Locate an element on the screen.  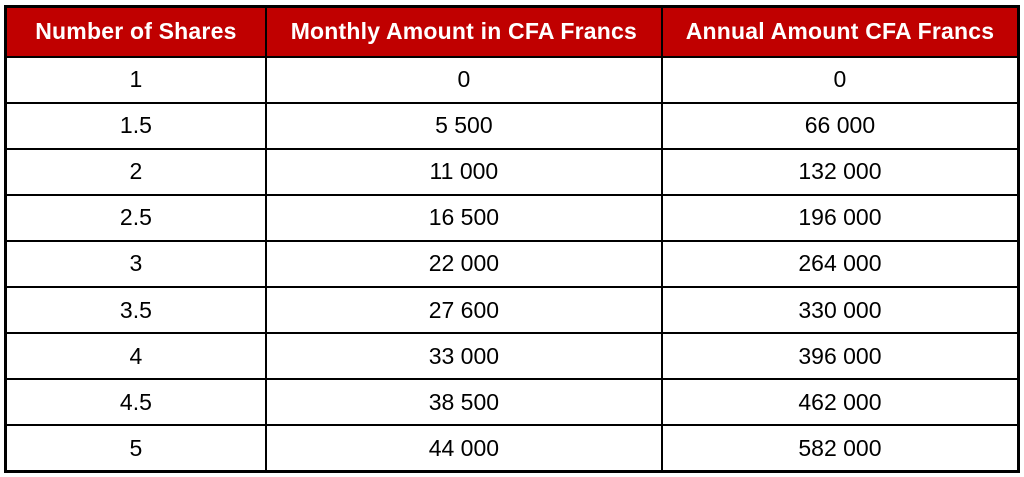
table-row: 4.5 38 500 462 000 is located at coordinates (512, 402).